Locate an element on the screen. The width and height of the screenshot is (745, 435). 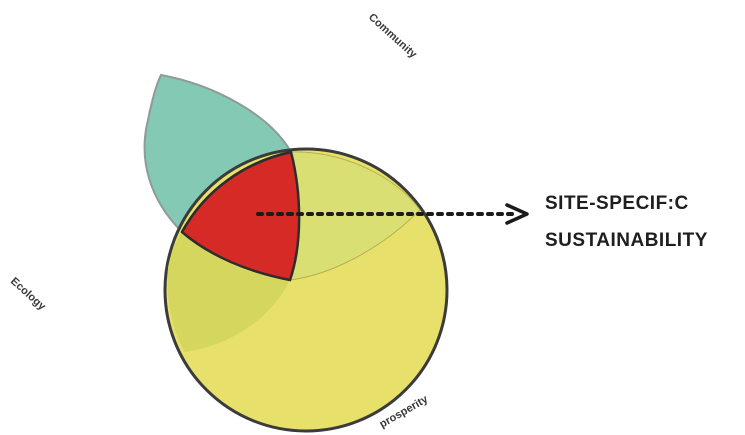
ecology-label: Ecology is located at coordinates (28, 294).